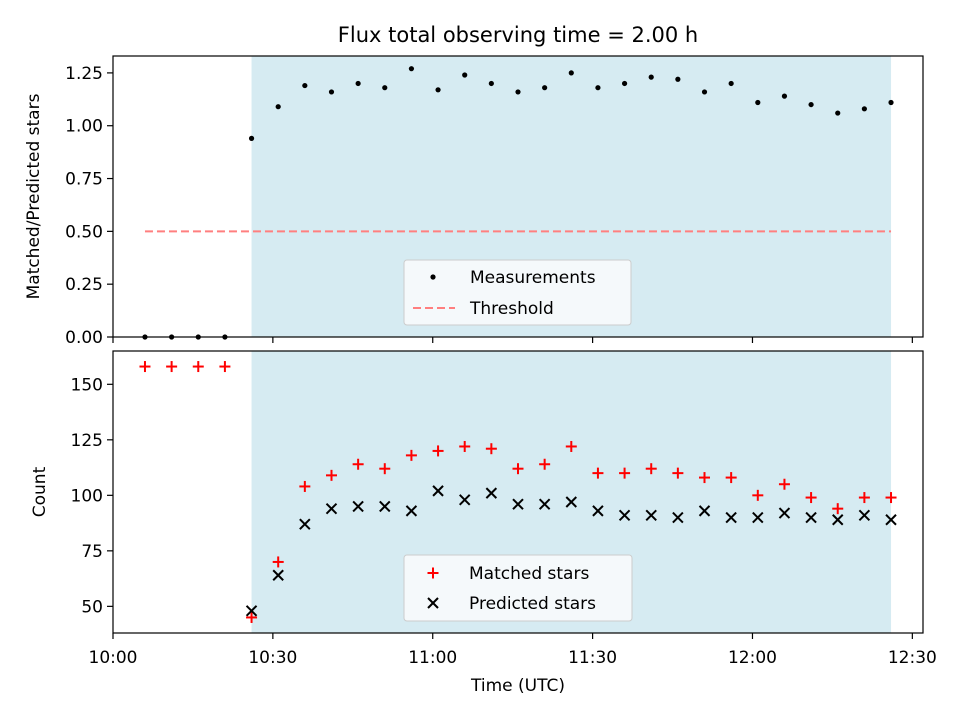 The height and width of the screenshot is (720, 960). I want to click on y-tick-label: 0.50, so click(84, 232).